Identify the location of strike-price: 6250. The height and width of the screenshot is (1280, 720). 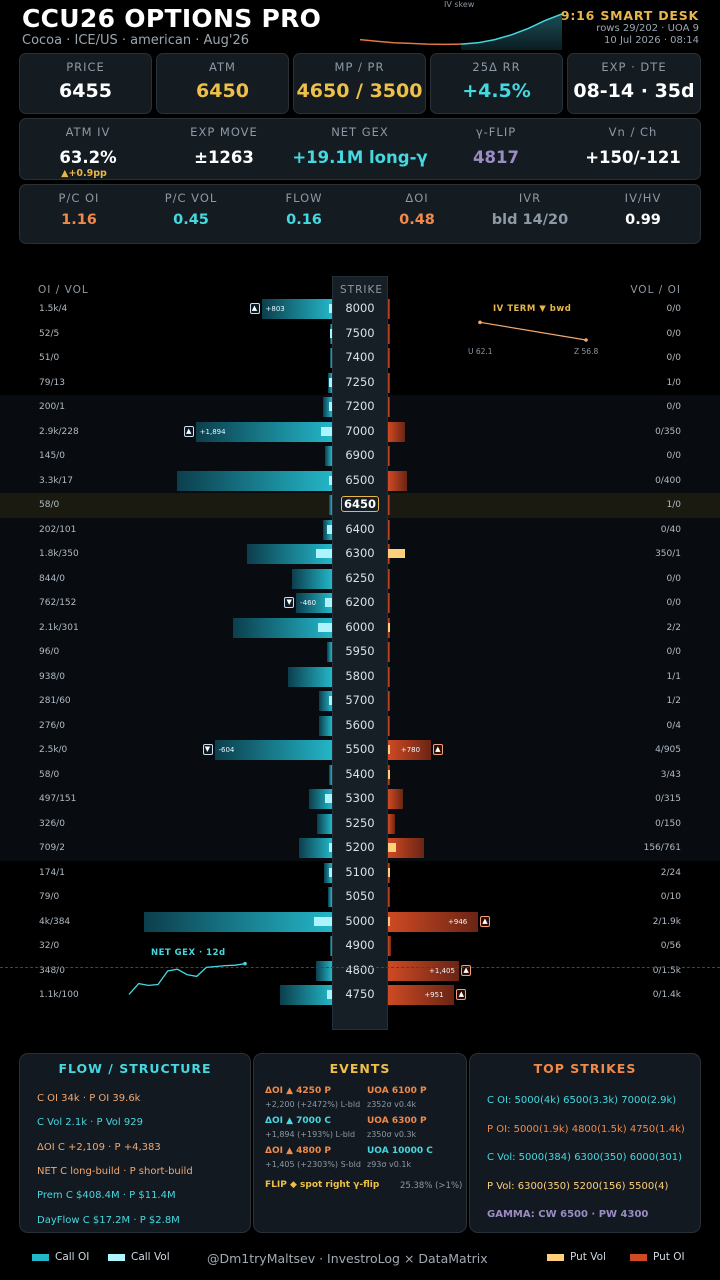
(360, 577).